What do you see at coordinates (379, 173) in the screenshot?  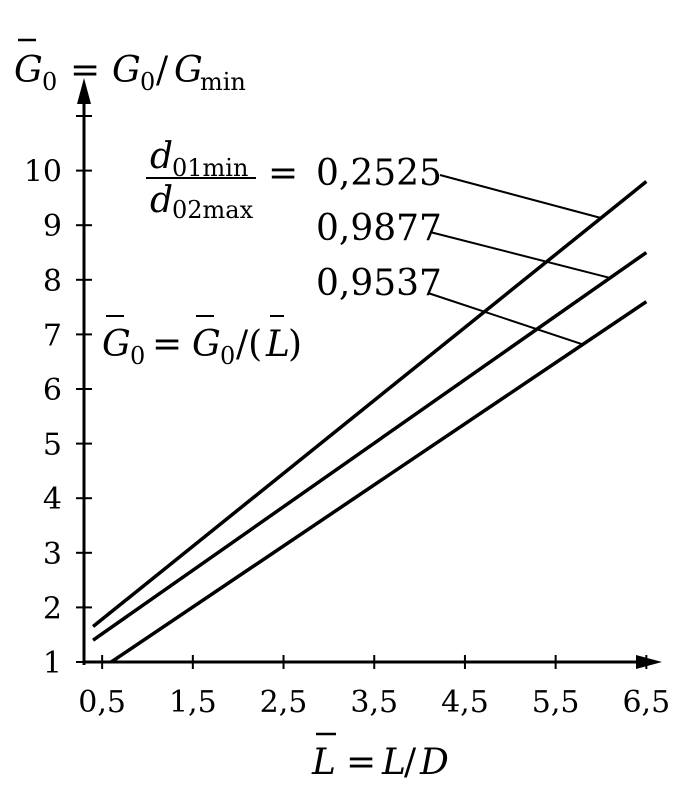 I see `series-label: 0,2525` at bounding box center [379, 173].